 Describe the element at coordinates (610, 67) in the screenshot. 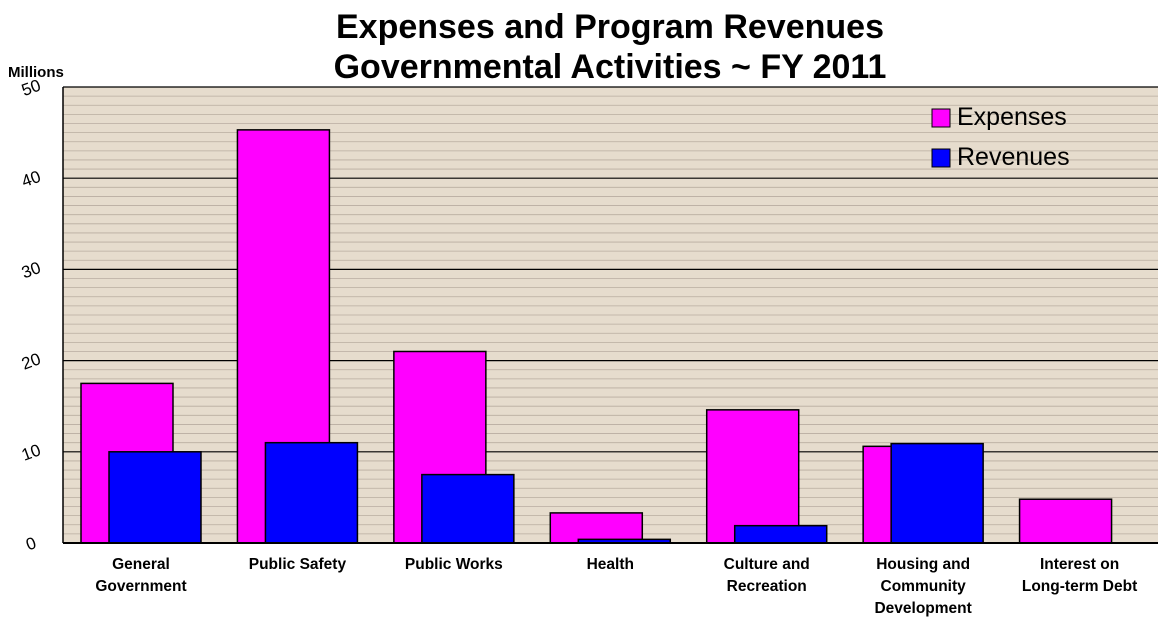

I see `chart-title-line-2: Governmental Activities ~ FY 2011` at that location.